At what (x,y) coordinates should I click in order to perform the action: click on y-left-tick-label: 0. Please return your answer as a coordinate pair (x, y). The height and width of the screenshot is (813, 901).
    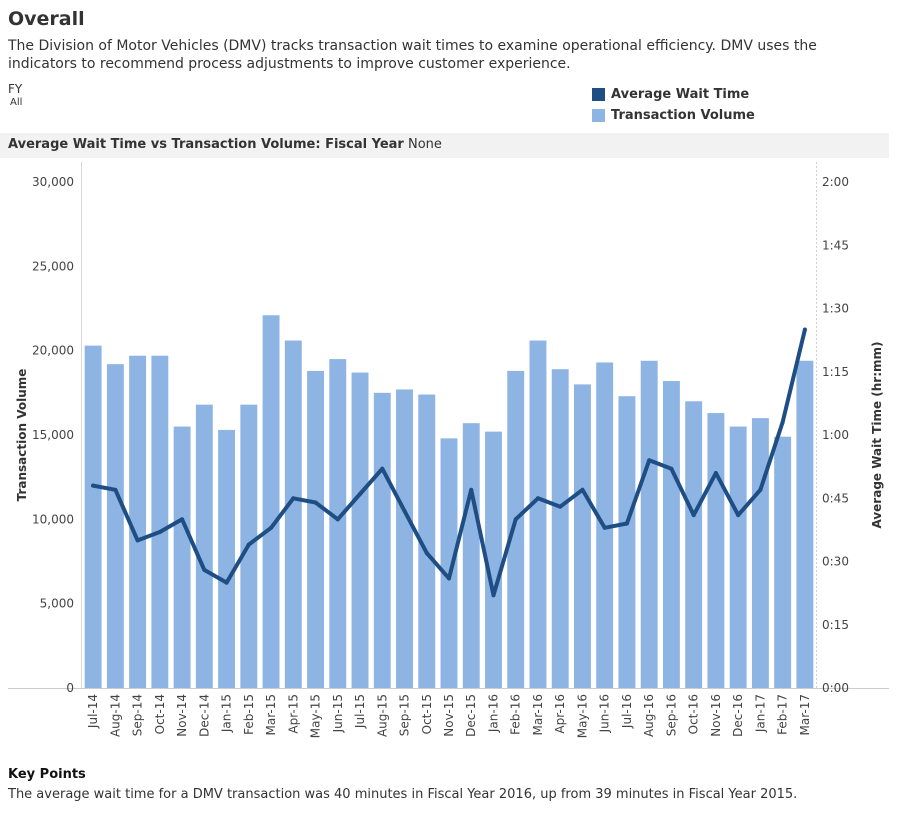
    Looking at the image, I should click on (70, 688).